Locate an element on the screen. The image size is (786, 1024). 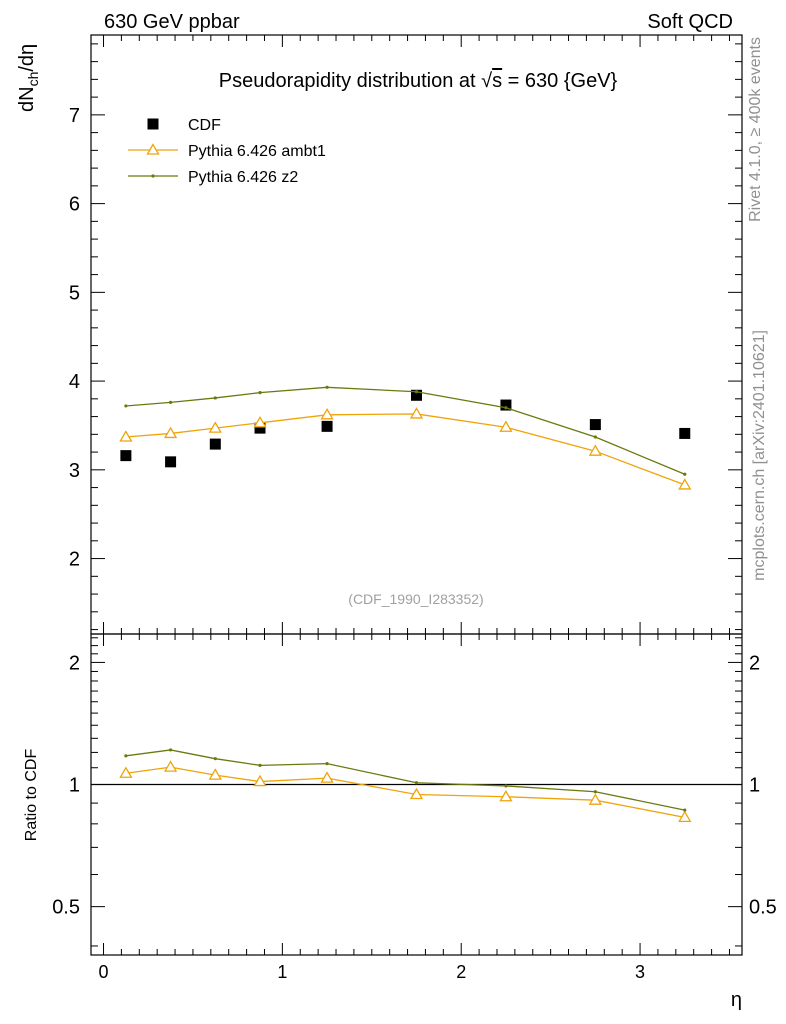
legend-label: Pythia 6.426 ambt1 is located at coordinates (257, 151).